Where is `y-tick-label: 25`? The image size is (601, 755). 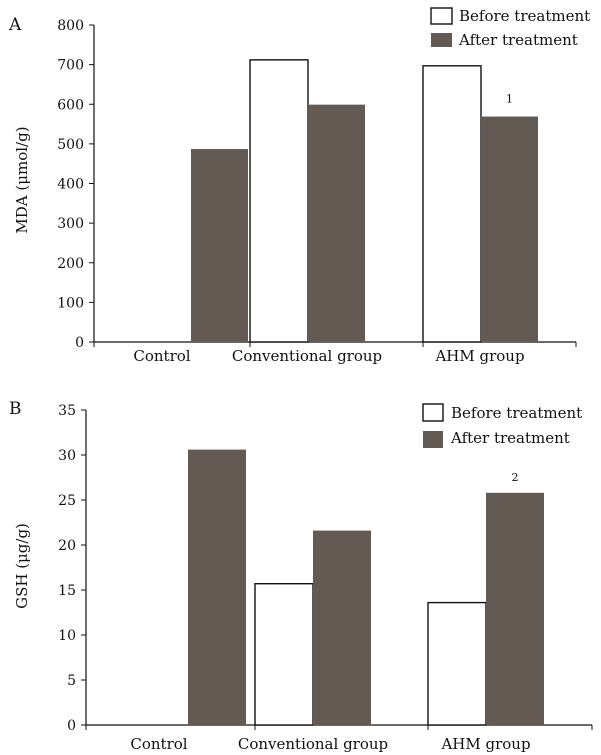 y-tick-label: 25 is located at coordinates (67, 501).